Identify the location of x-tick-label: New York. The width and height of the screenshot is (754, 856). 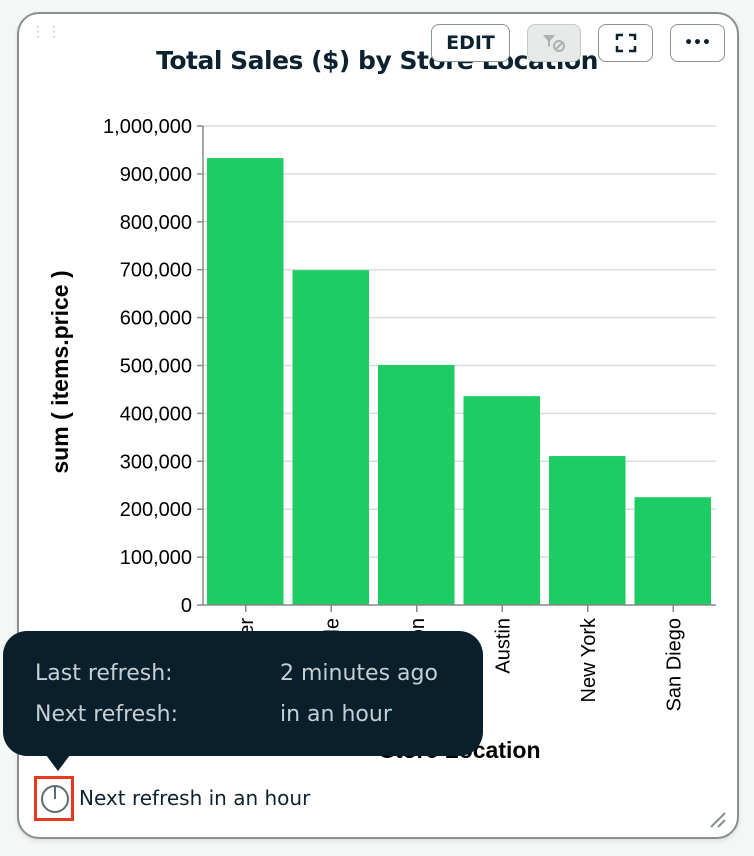
(589, 659).